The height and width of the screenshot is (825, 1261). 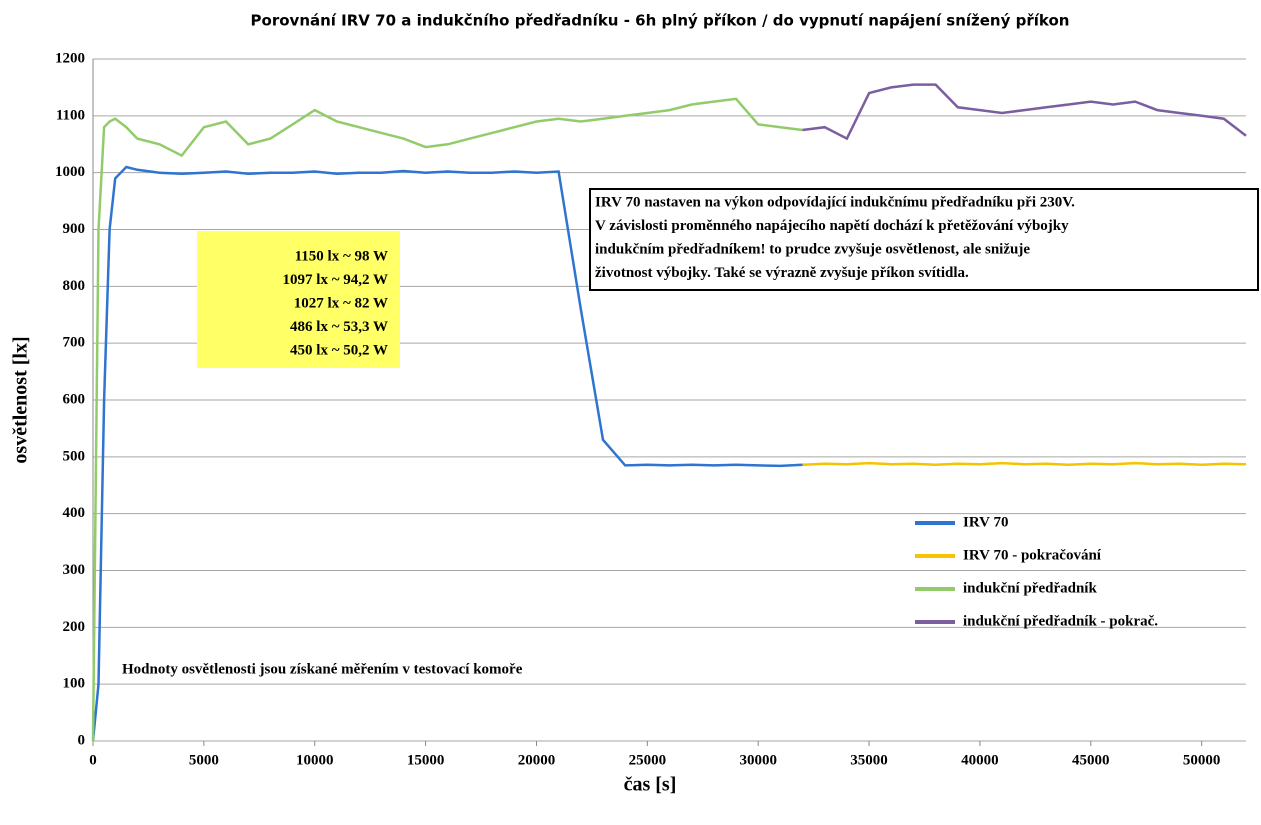 I want to click on x-tick-label: 40000, so click(x=980, y=760).